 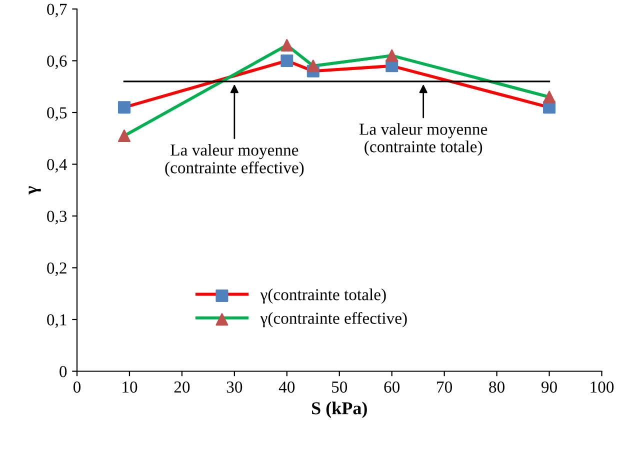 What do you see at coordinates (549, 387) in the screenshot?
I see `x-tick-label: 90` at bounding box center [549, 387].